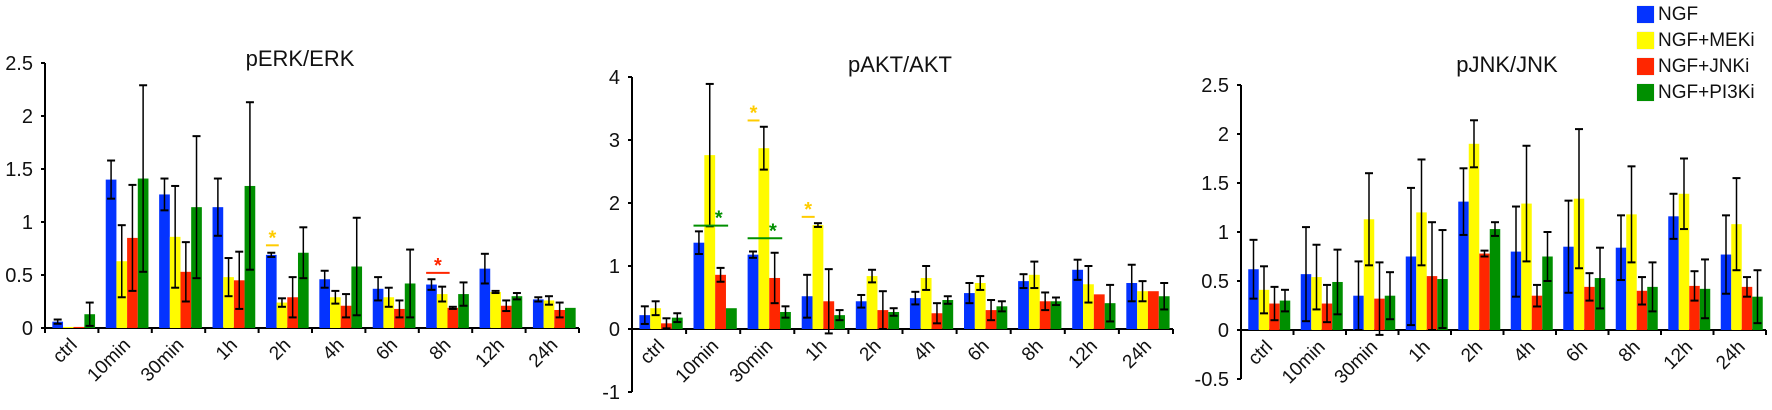 Image resolution: width=1772 pixels, height=410 pixels. Describe the element at coordinates (1704, 66) in the screenshot. I see `legend-label: NGF+JNKi` at that location.